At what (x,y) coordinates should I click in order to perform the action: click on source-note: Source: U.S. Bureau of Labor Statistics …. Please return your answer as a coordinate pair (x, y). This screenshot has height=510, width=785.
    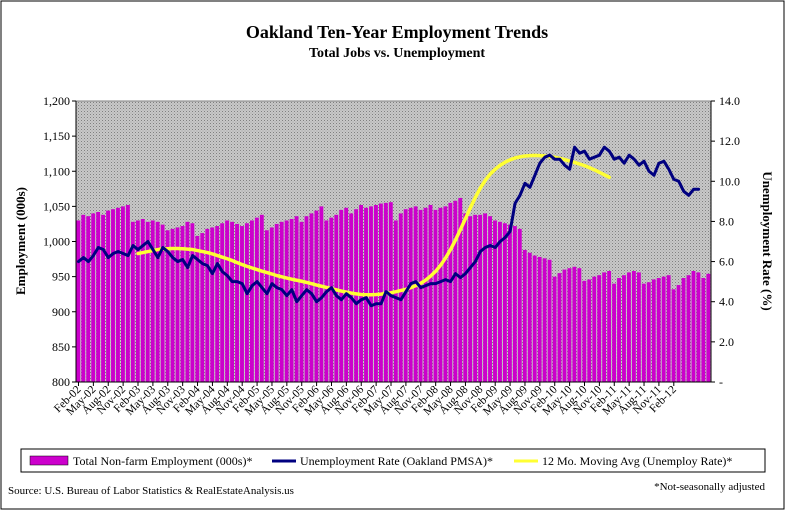
    Looking at the image, I should click on (151, 491).